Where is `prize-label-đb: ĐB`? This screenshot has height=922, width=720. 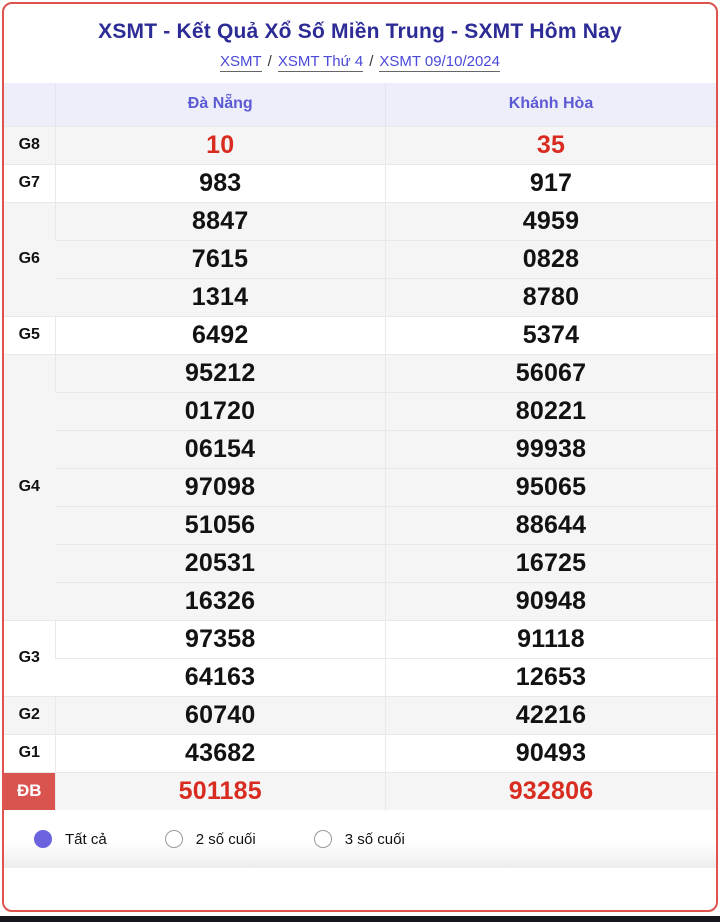 prize-label-đb: ĐB is located at coordinates (29, 790).